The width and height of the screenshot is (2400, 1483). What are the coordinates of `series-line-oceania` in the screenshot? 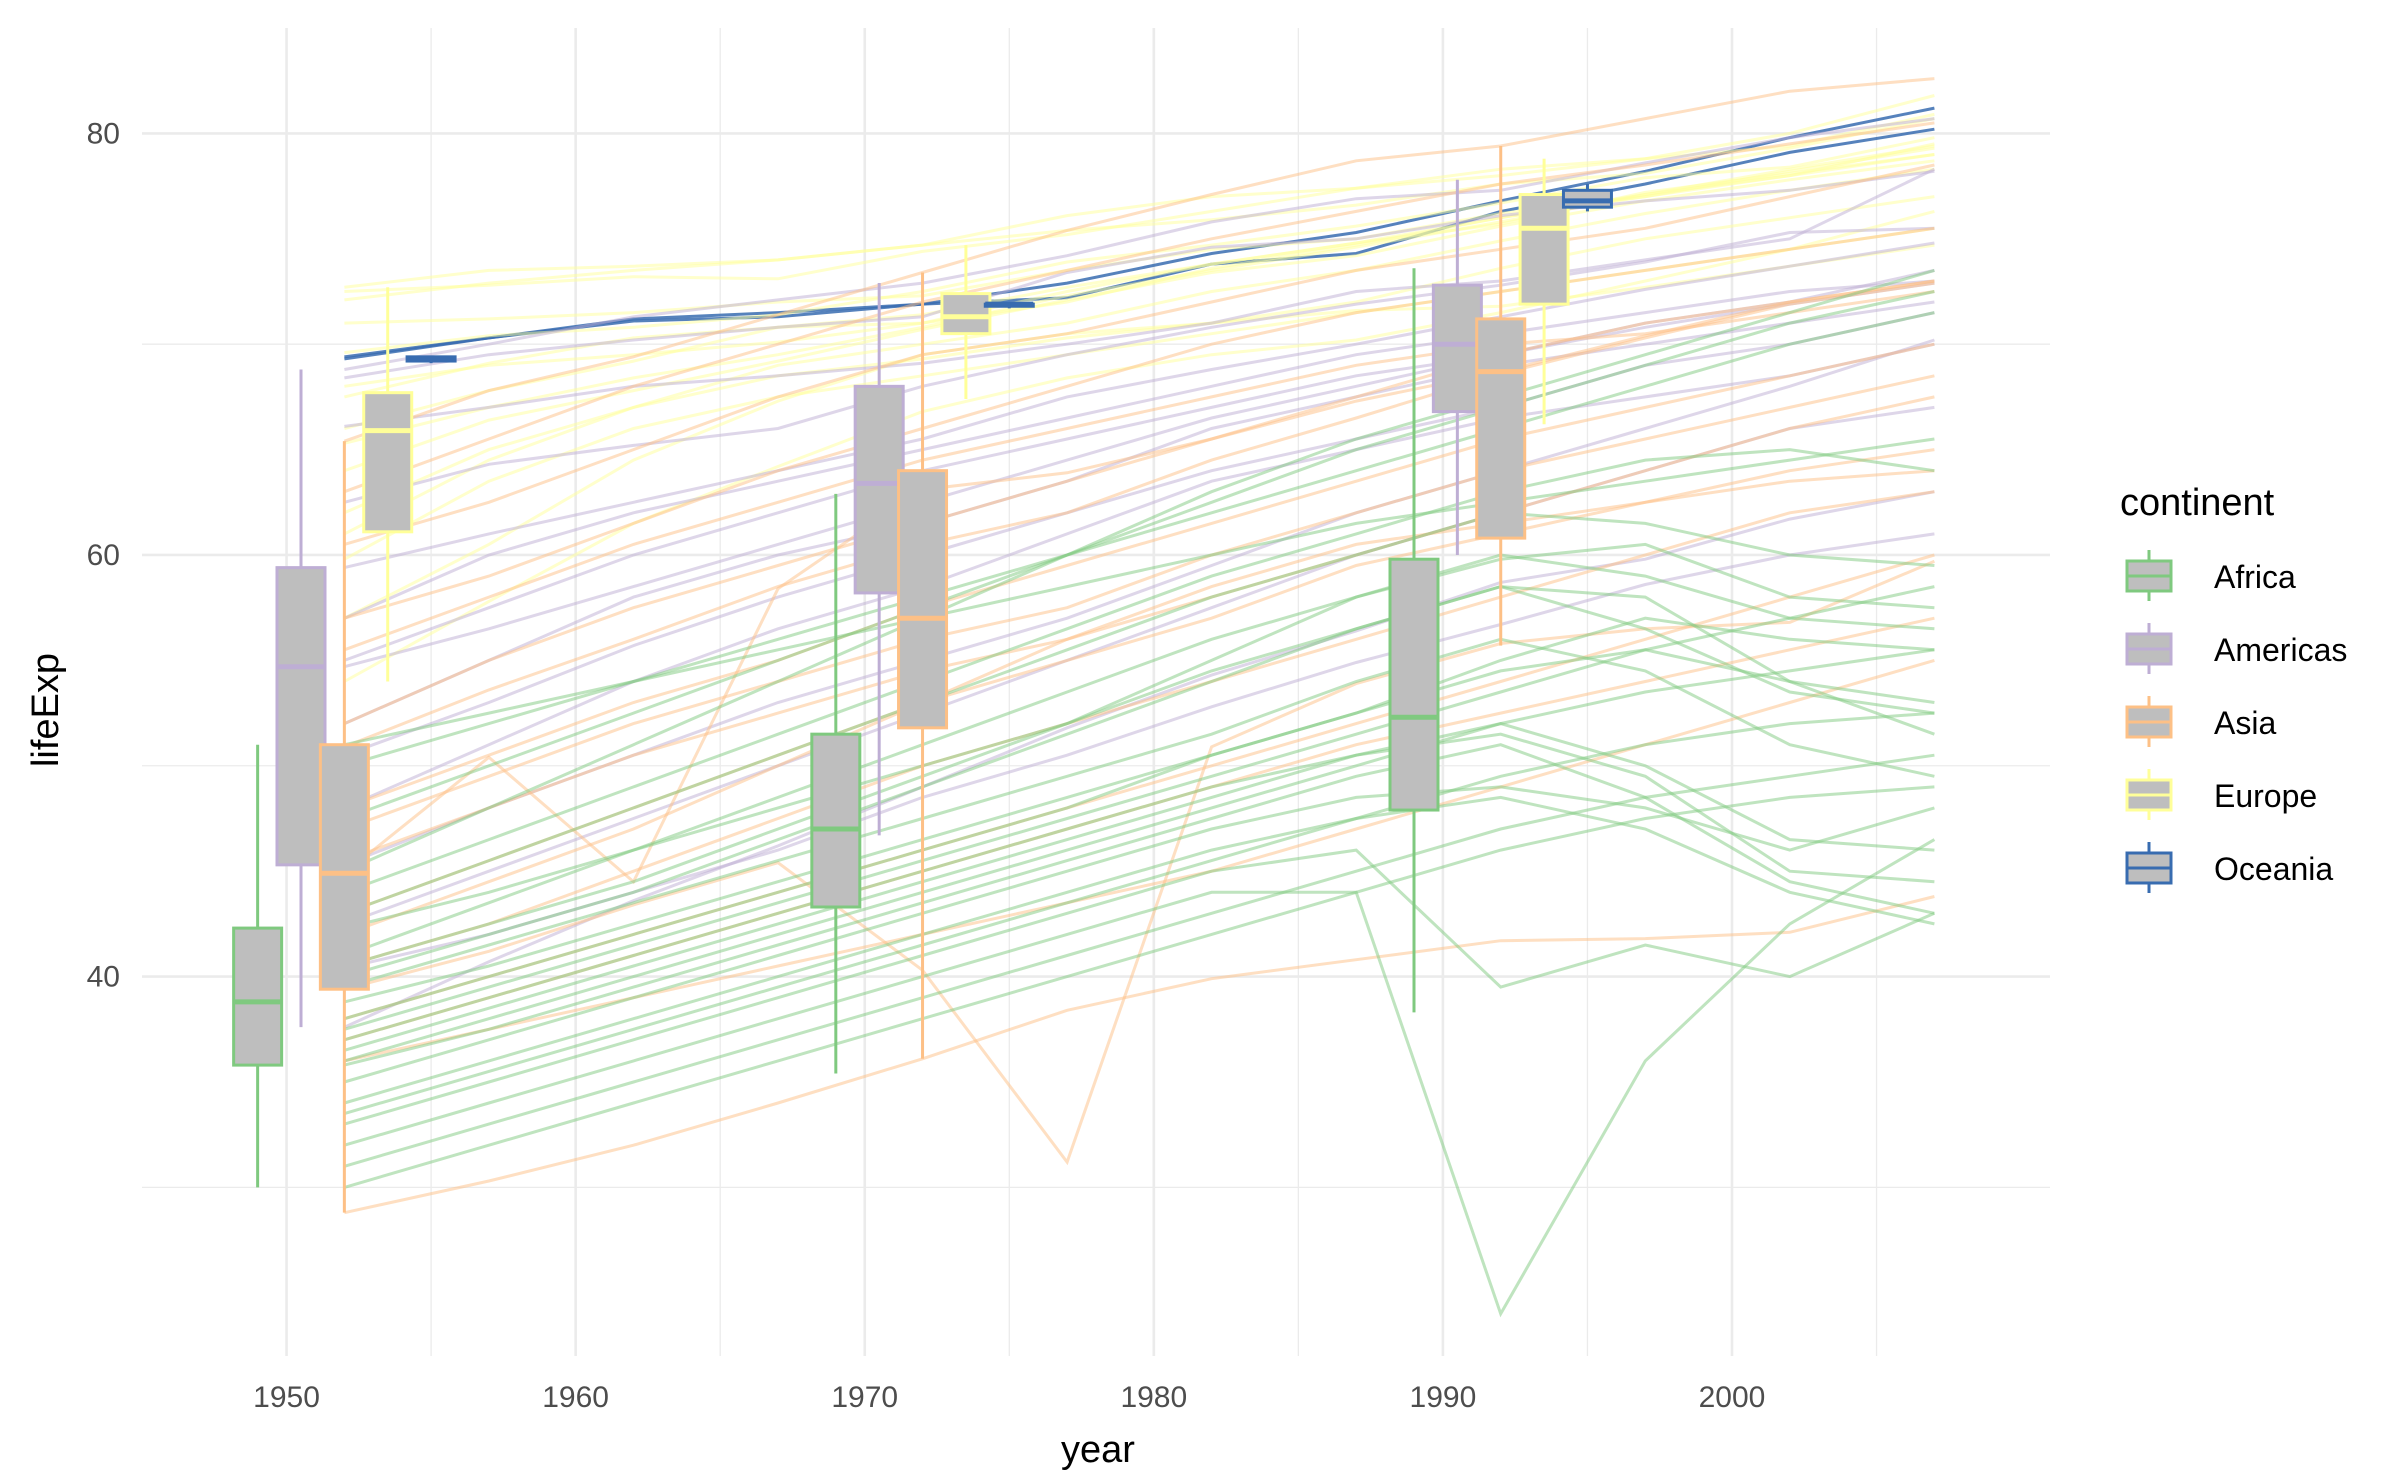 It's located at (1139, 233).